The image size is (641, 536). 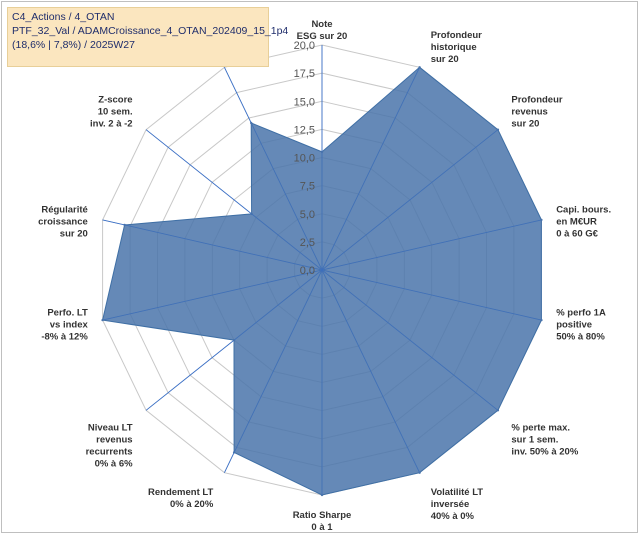 I want to click on radial-tick-labels: 0,0 2,5 5,0 7,5 10,0 12,5 15,0 17,5 20,0, so click(x=304, y=158).